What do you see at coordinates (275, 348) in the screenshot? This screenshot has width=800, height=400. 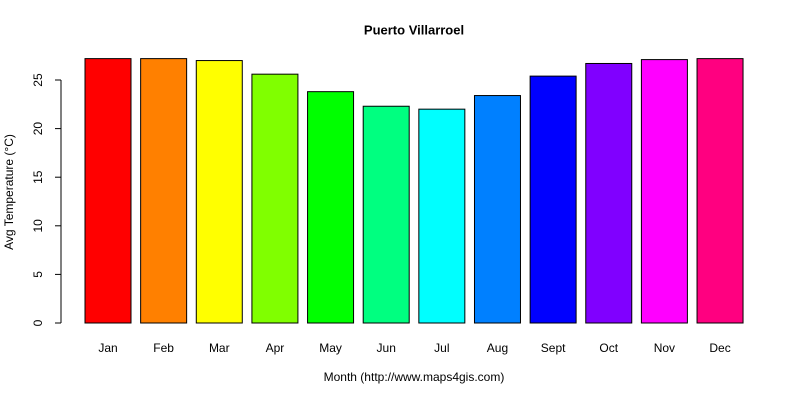 I see `x-tick-label: Apr` at bounding box center [275, 348].